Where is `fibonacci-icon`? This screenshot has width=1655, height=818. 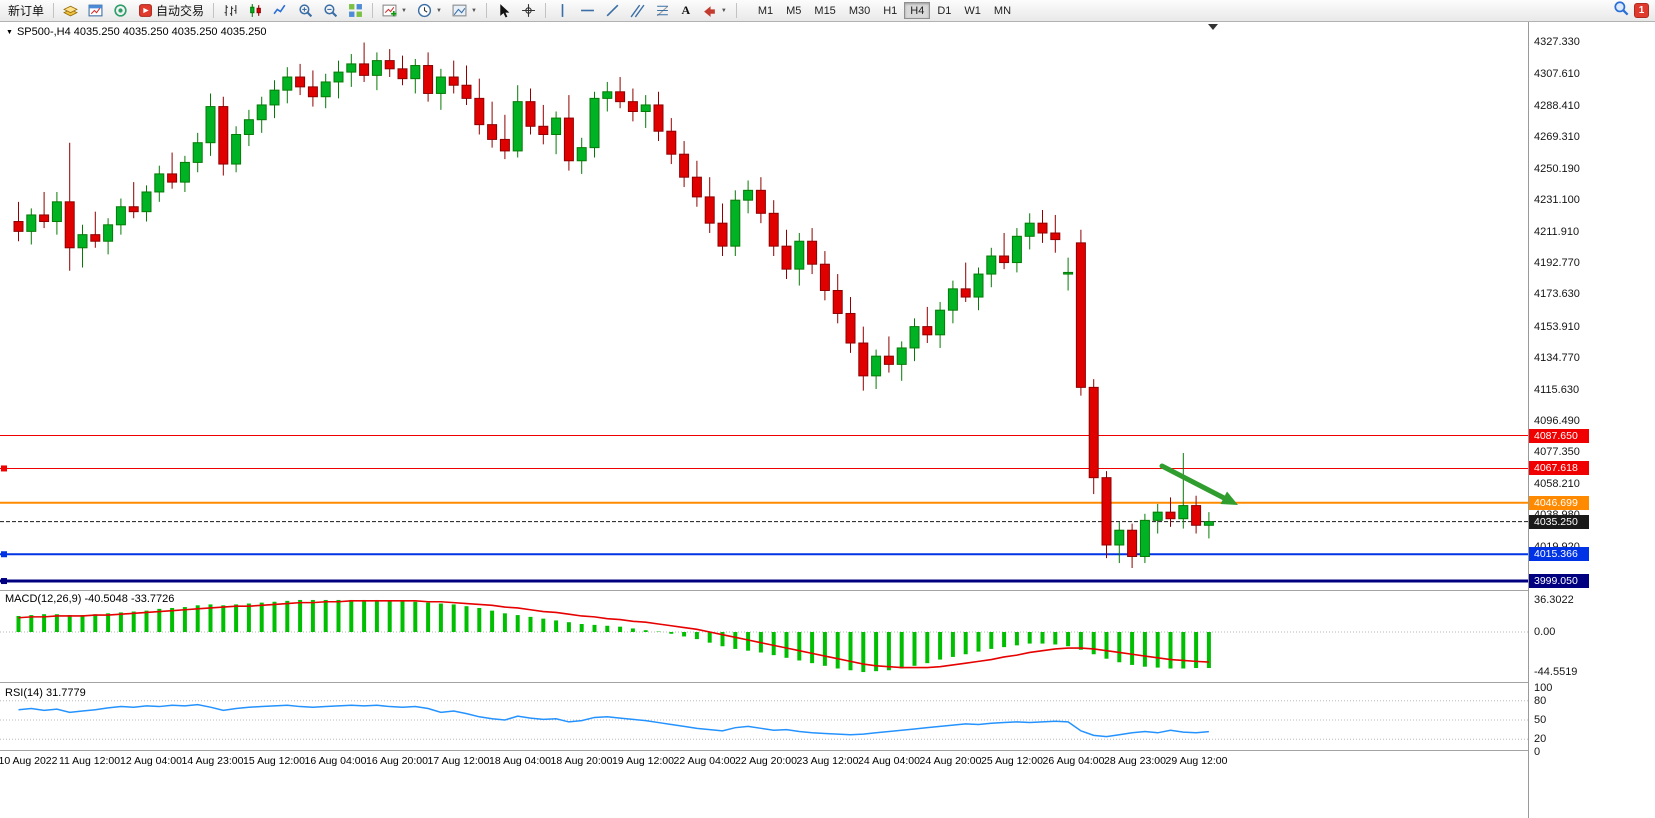 fibonacci-icon is located at coordinates (662, 10).